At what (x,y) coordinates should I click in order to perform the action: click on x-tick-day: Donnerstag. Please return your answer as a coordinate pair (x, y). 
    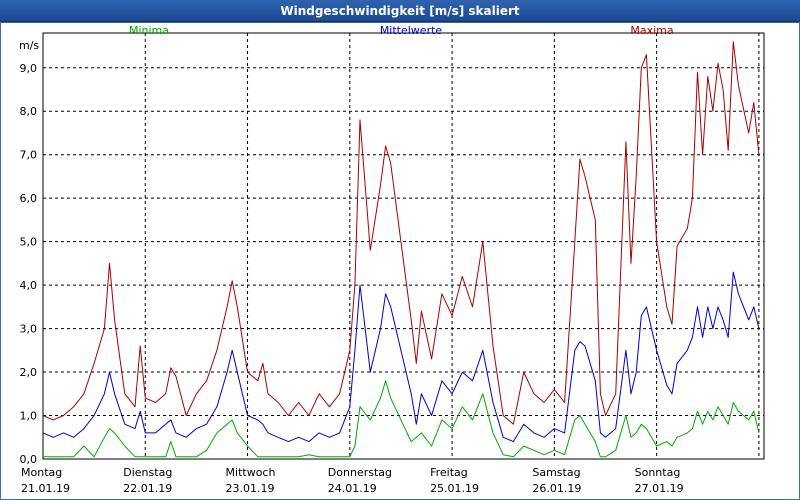
    Looking at the image, I should click on (360, 472).